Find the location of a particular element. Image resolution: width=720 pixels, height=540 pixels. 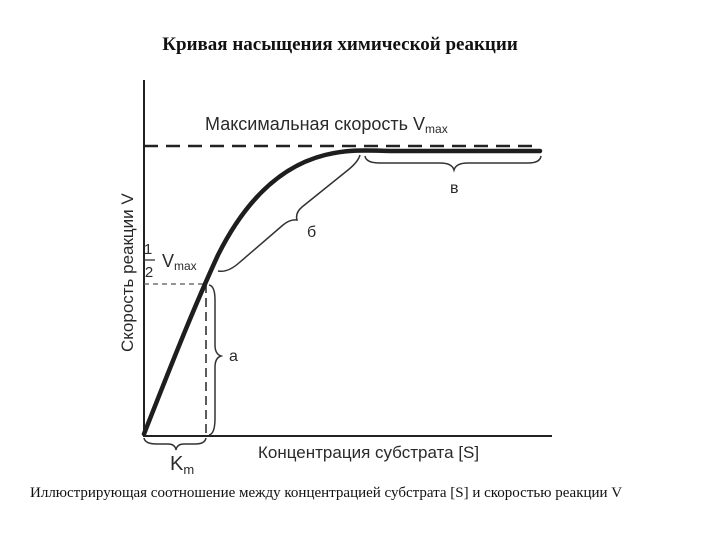

km-subscript: m is located at coordinates (188, 469).